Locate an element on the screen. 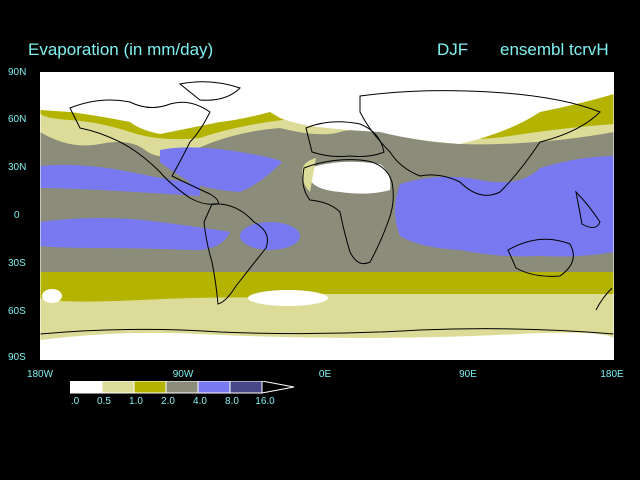  lon-label-90e: 90E is located at coordinates (468, 374).